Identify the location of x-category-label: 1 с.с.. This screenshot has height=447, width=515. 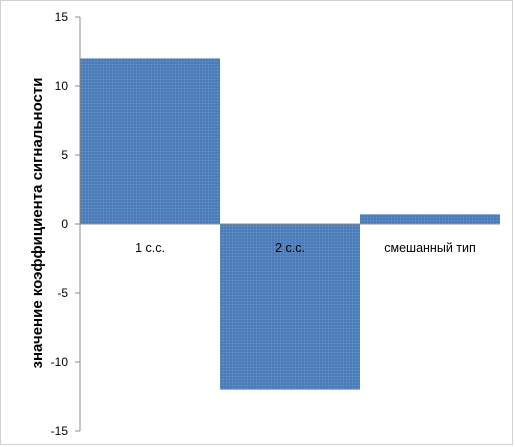
(150, 248).